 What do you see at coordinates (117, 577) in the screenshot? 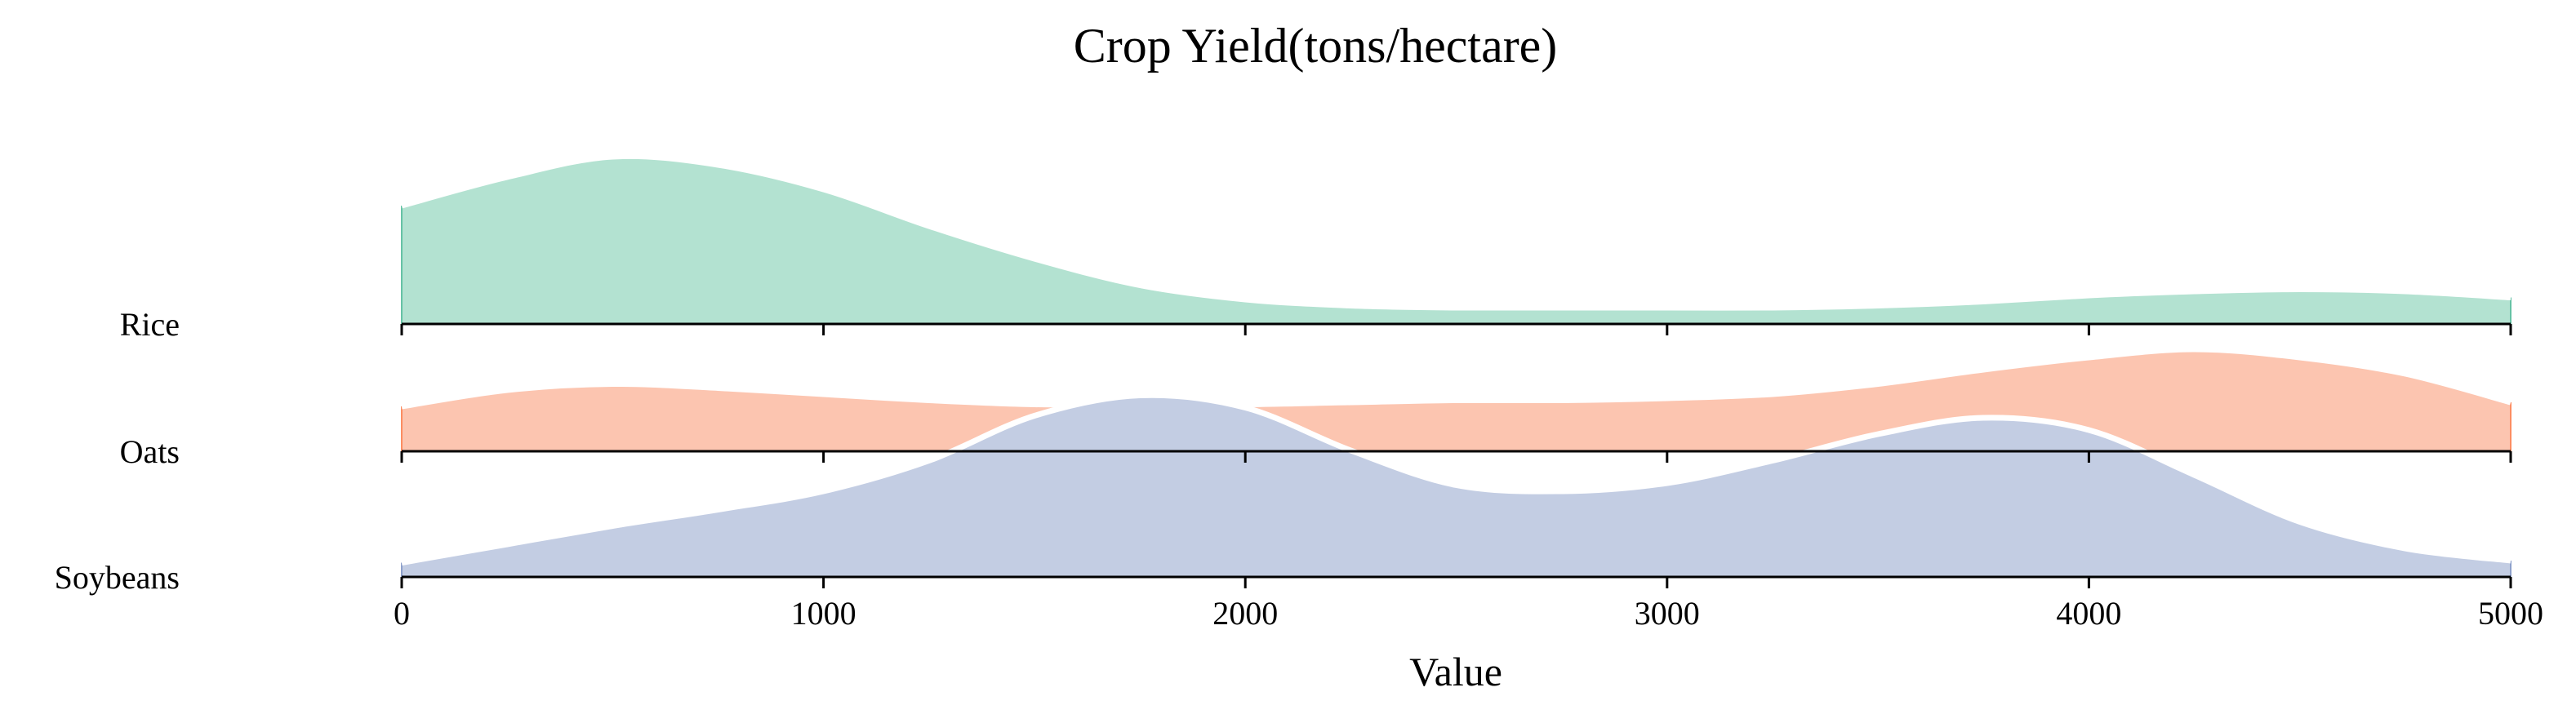
I see `row-label-soybeans: Soybeans` at bounding box center [117, 577].